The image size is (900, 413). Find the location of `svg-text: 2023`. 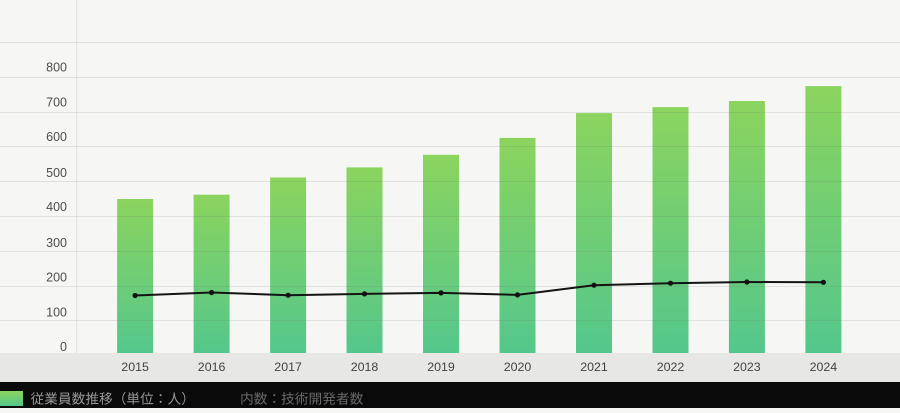

svg-text: 2023 is located at coordinates (747, 367).